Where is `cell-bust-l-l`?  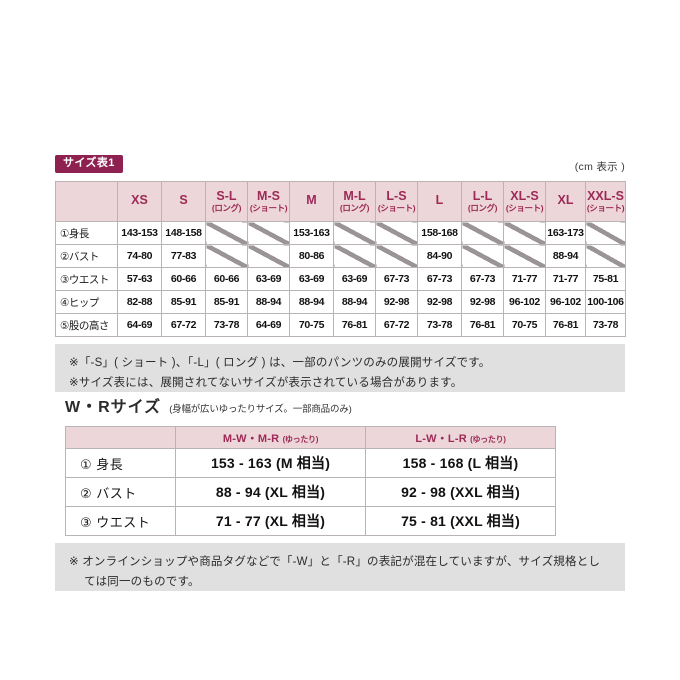
cell-bust-l-l is located at coordinates (482, 256).